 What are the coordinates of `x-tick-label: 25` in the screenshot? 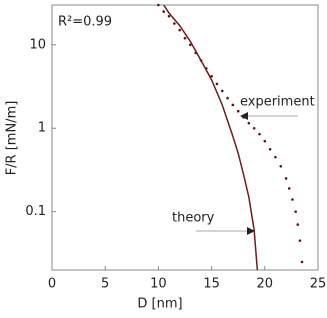 It's located at (318, 284).